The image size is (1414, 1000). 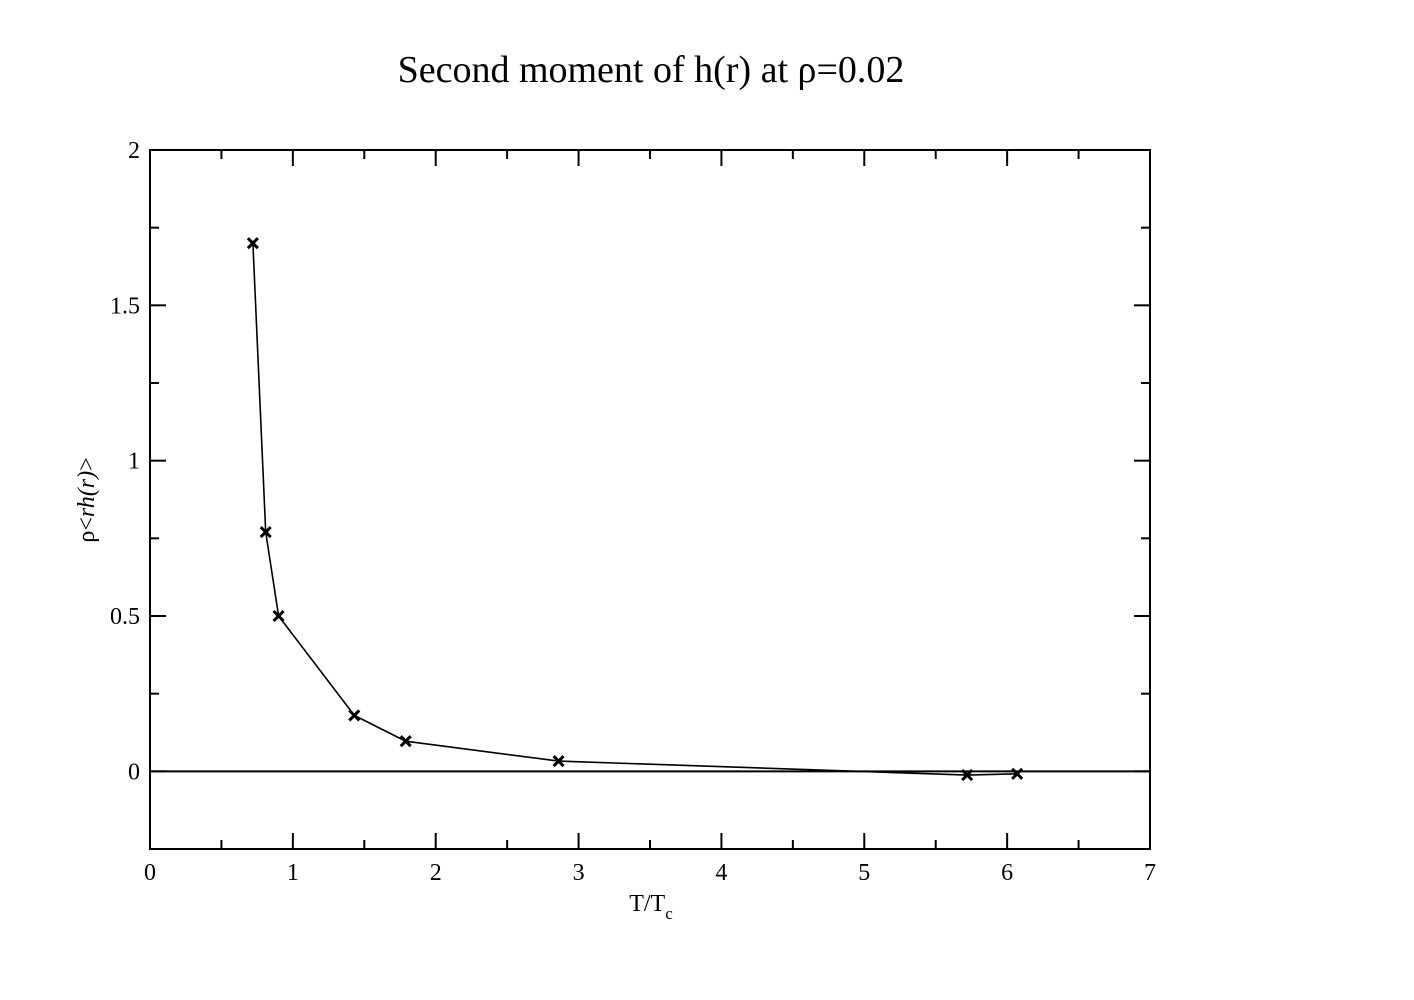 What do you see at coordinates (651, 70) in the screenshot?
I see `chart-title: Second moment of h(r) at ρ=0.02` at bounding box center [651, 70].